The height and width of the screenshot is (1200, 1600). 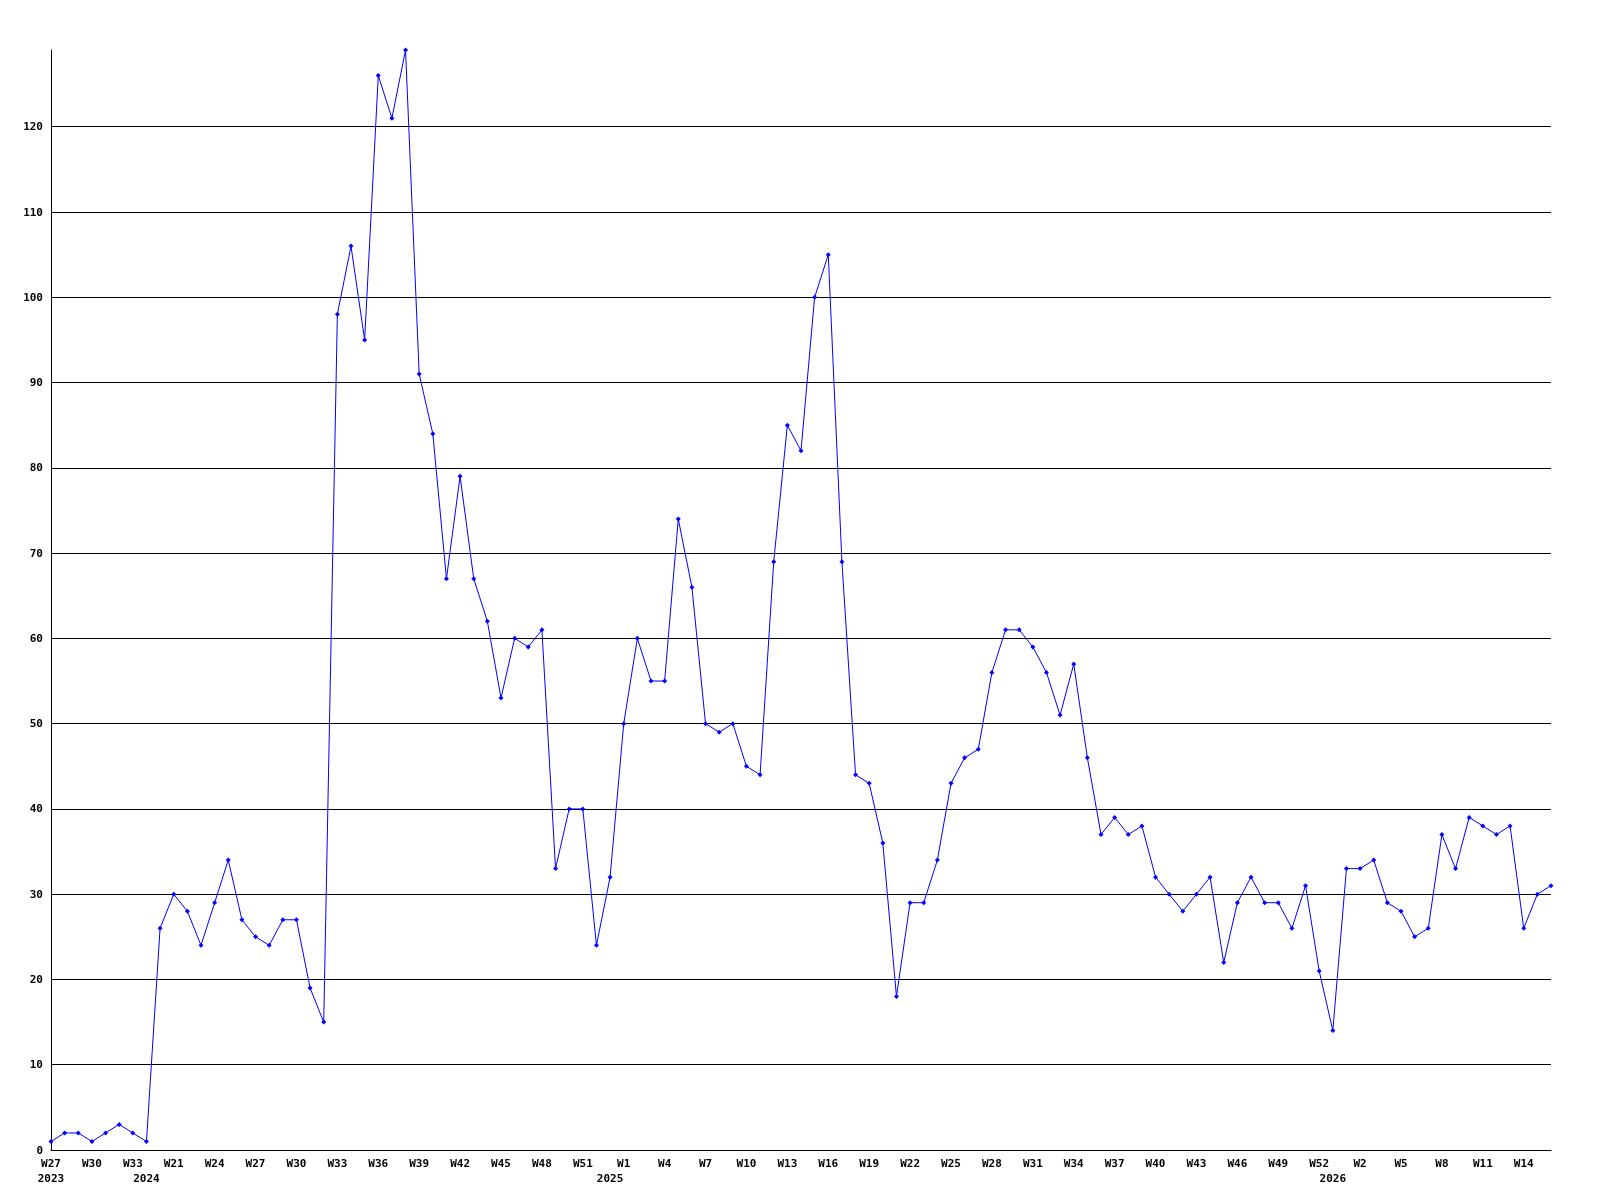 What do you see at coordinates (36, 553) in the screenshot?
I see `y-tick-label: 70` at bounding box center [36, 553].